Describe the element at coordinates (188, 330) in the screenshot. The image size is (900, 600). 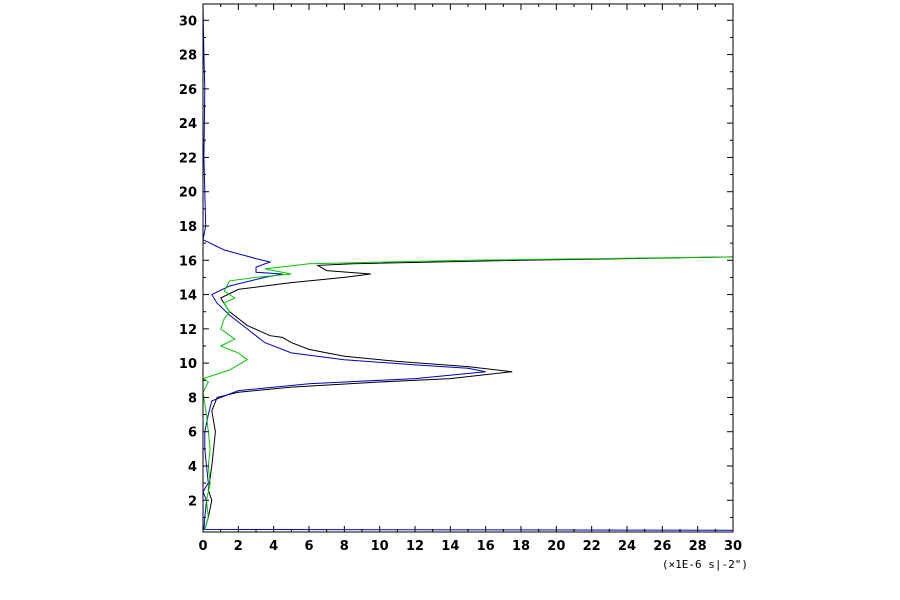
I see `y-tick-label: 12` at that location.